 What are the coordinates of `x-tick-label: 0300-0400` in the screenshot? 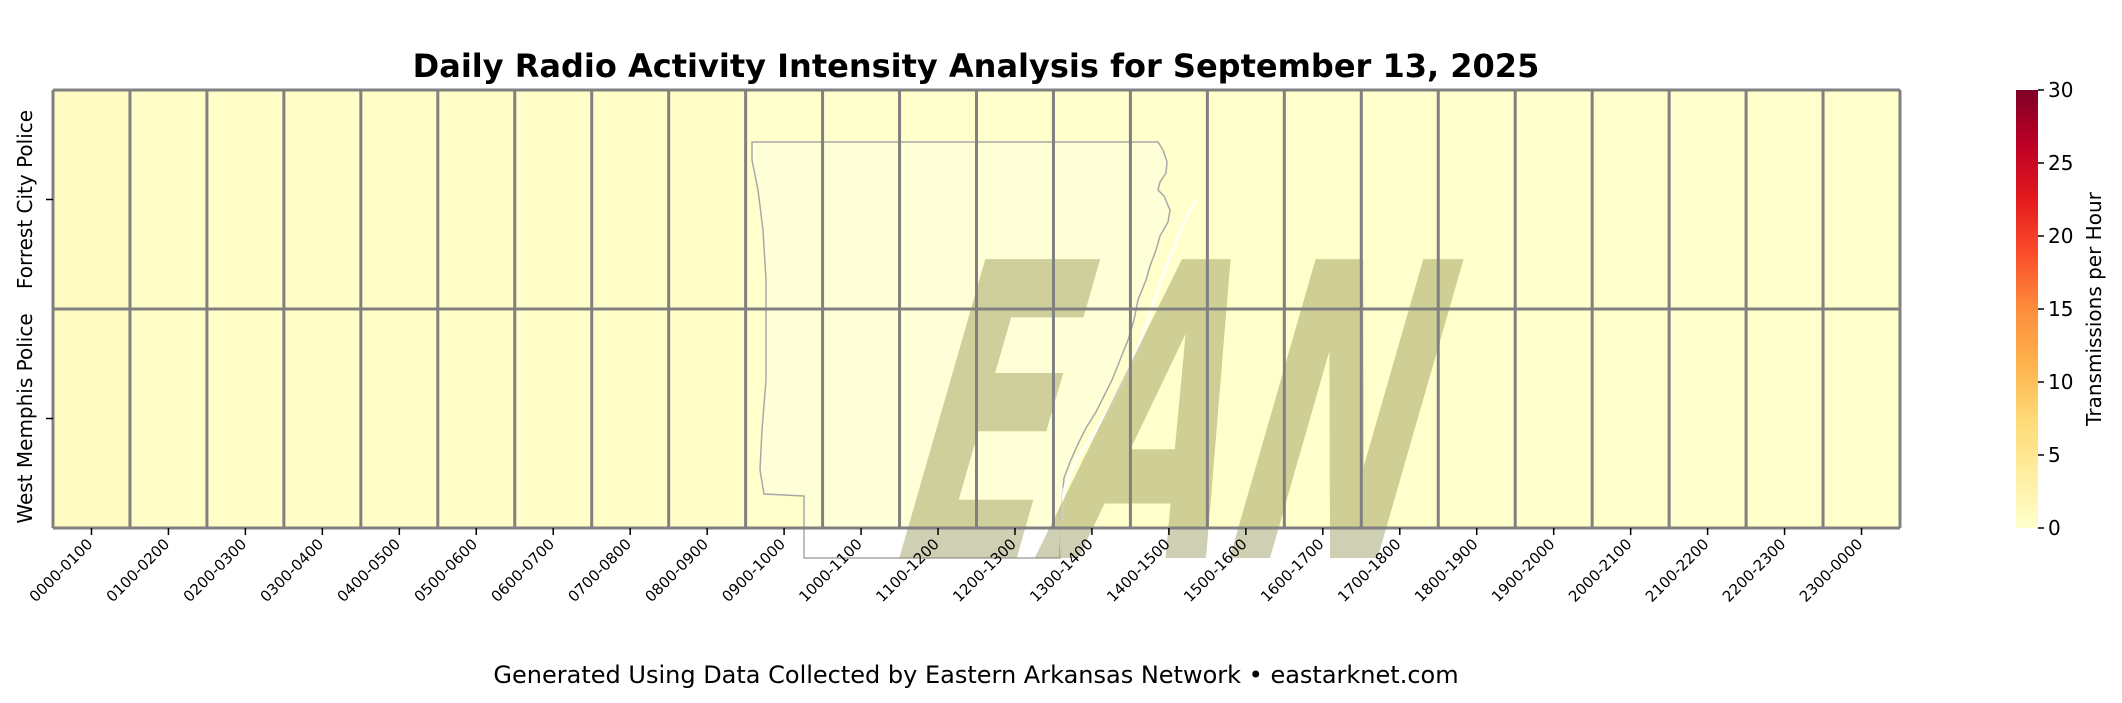 It's located at (292, 570).